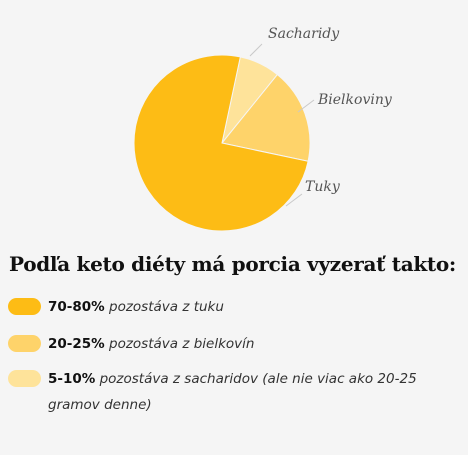 This screenshot has width=468, height=455. I want to click on legend-item-fat: 70-80% pozostáva z tuku, so click(234, 307).